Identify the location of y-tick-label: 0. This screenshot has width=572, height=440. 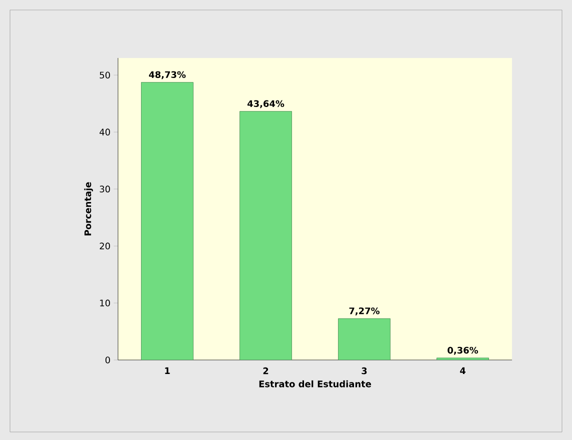
(107, 360).